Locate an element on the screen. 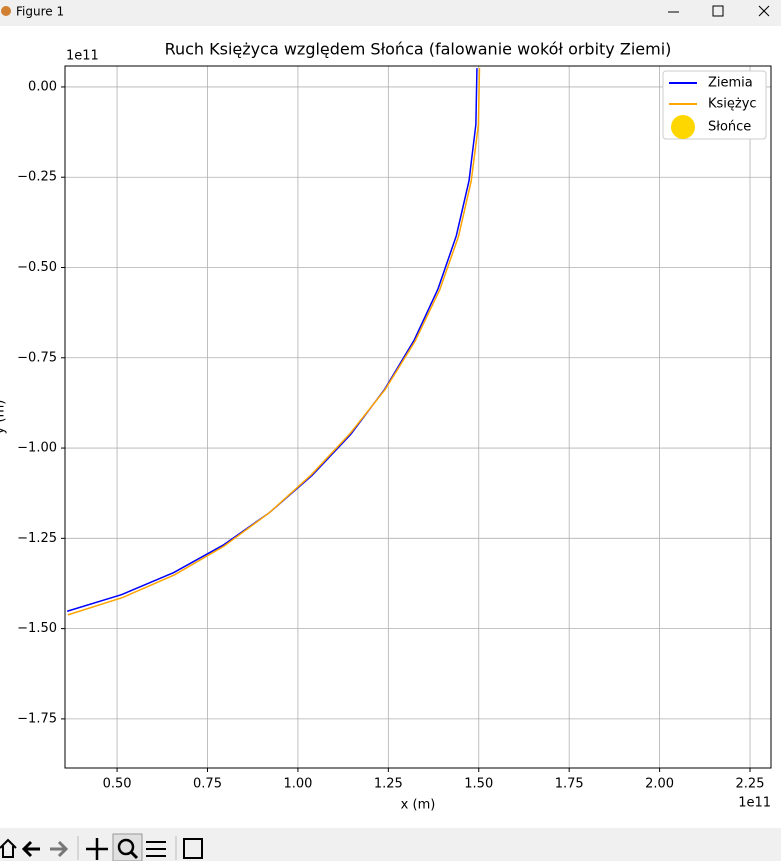 Image resolution: width=781 pixels, height=861 pixels. app-icon is located at coordinates (6, 11).